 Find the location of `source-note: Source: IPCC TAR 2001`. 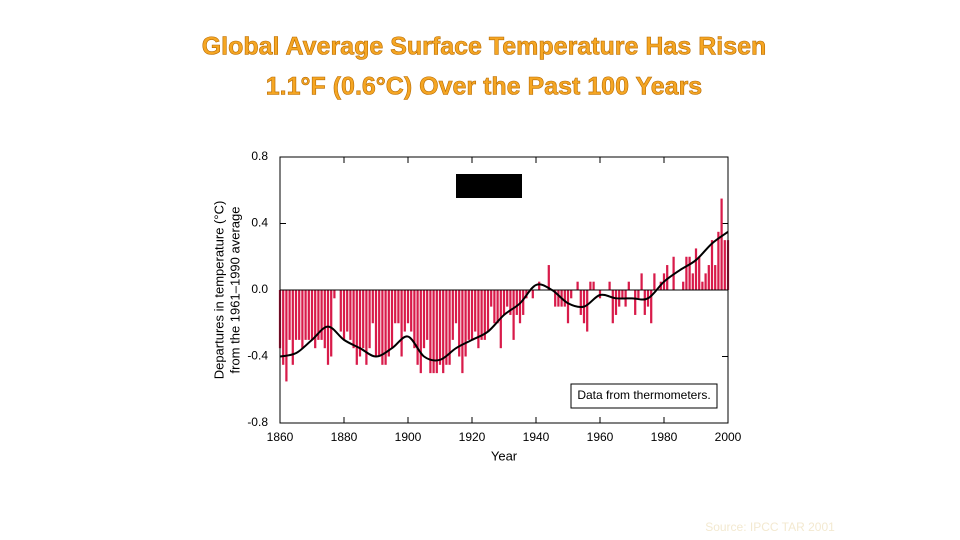

source-note: Source: IPCC TAR 2001 is located at coordinates (770, 527).